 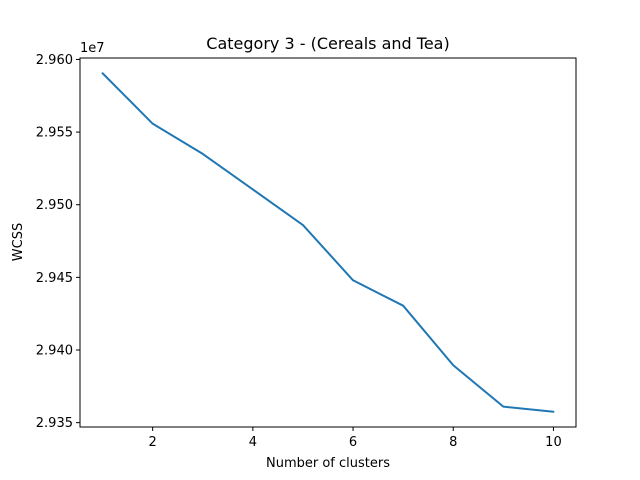 What do you see at coordinates (453, 442) in the screenshot?
I see `x-tick-label: 8` at bounding box center [453, 442].